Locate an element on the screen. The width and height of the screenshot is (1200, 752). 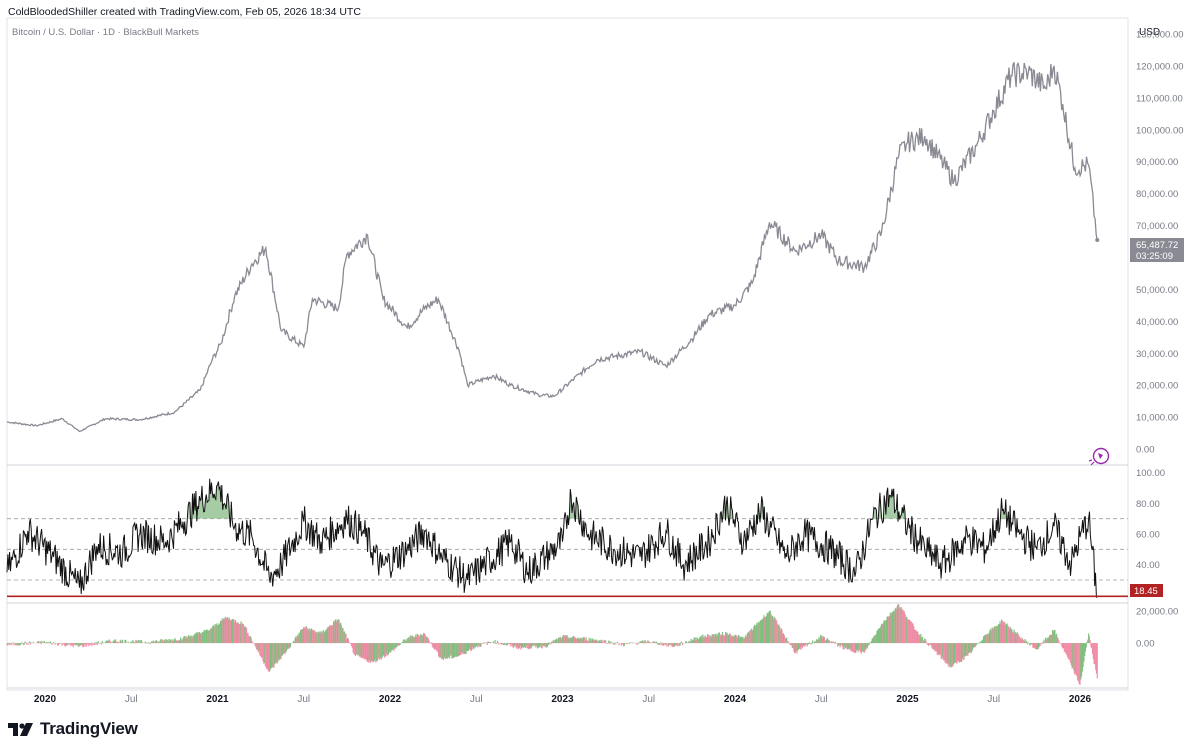
rsi-tick-label: 40.00 is located at coordinates (1148, 565).